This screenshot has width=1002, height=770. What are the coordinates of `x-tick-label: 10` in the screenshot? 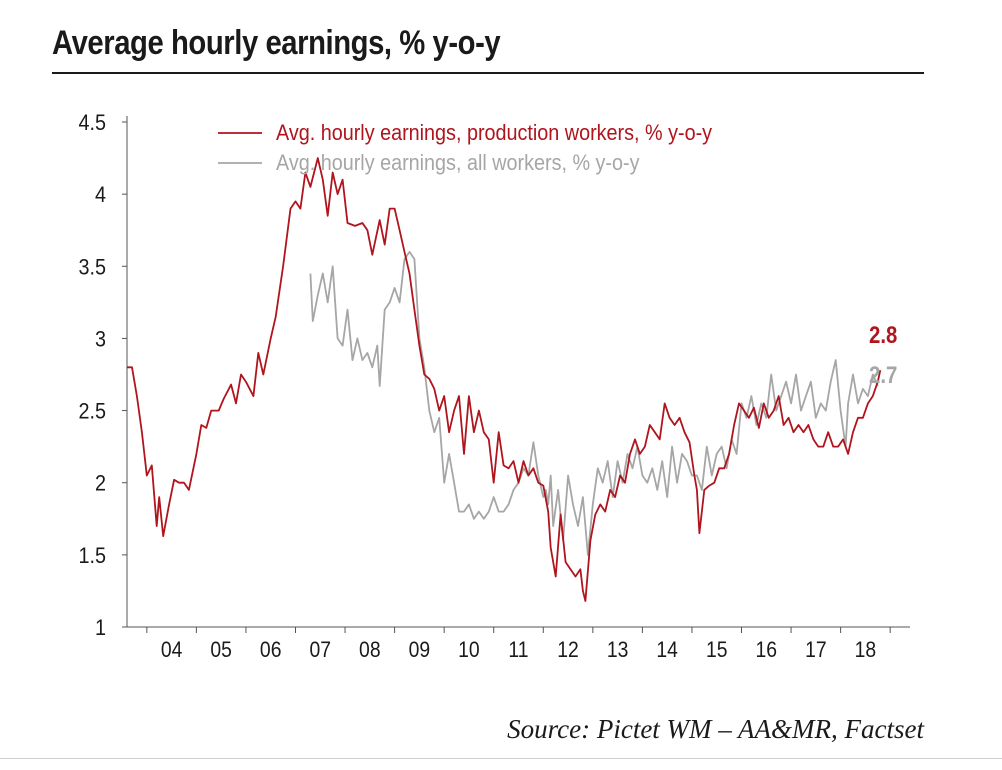 It's located at (469, 650).